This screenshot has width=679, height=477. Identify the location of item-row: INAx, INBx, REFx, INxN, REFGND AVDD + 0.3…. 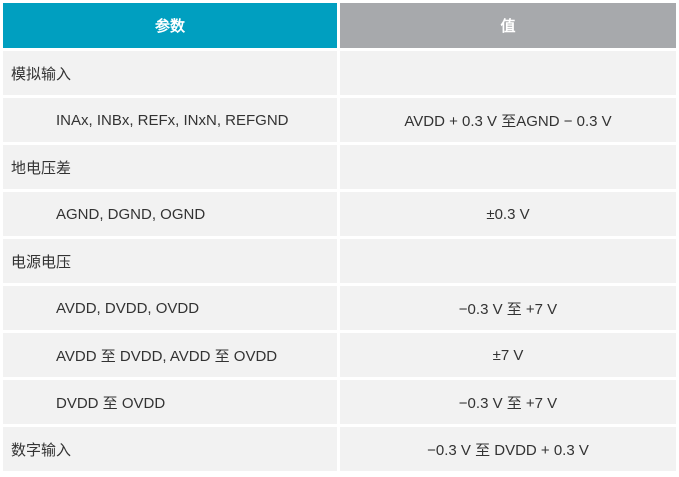
(339, 120).